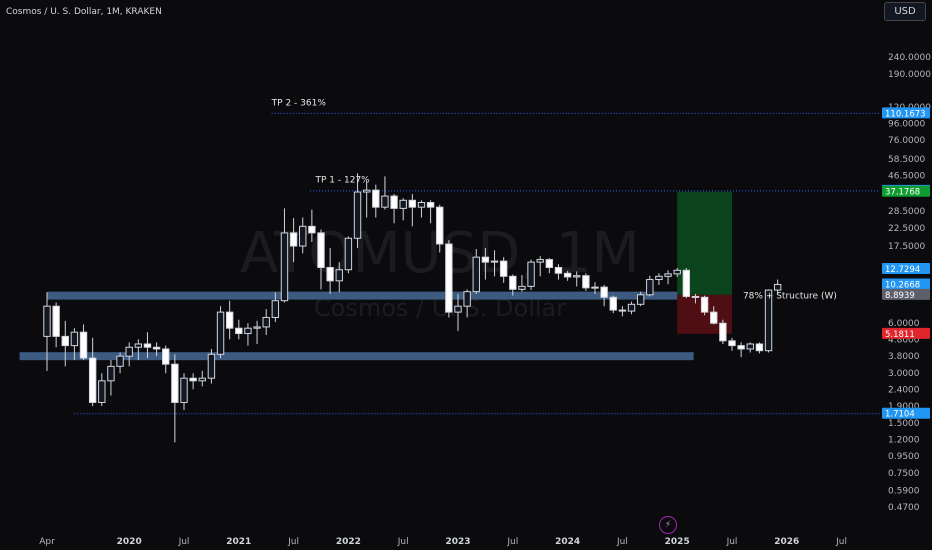 Image resolution: width=932 pixels, height=550 pixels. I want to click on x-tick-label: 2022, so click(348, 542).